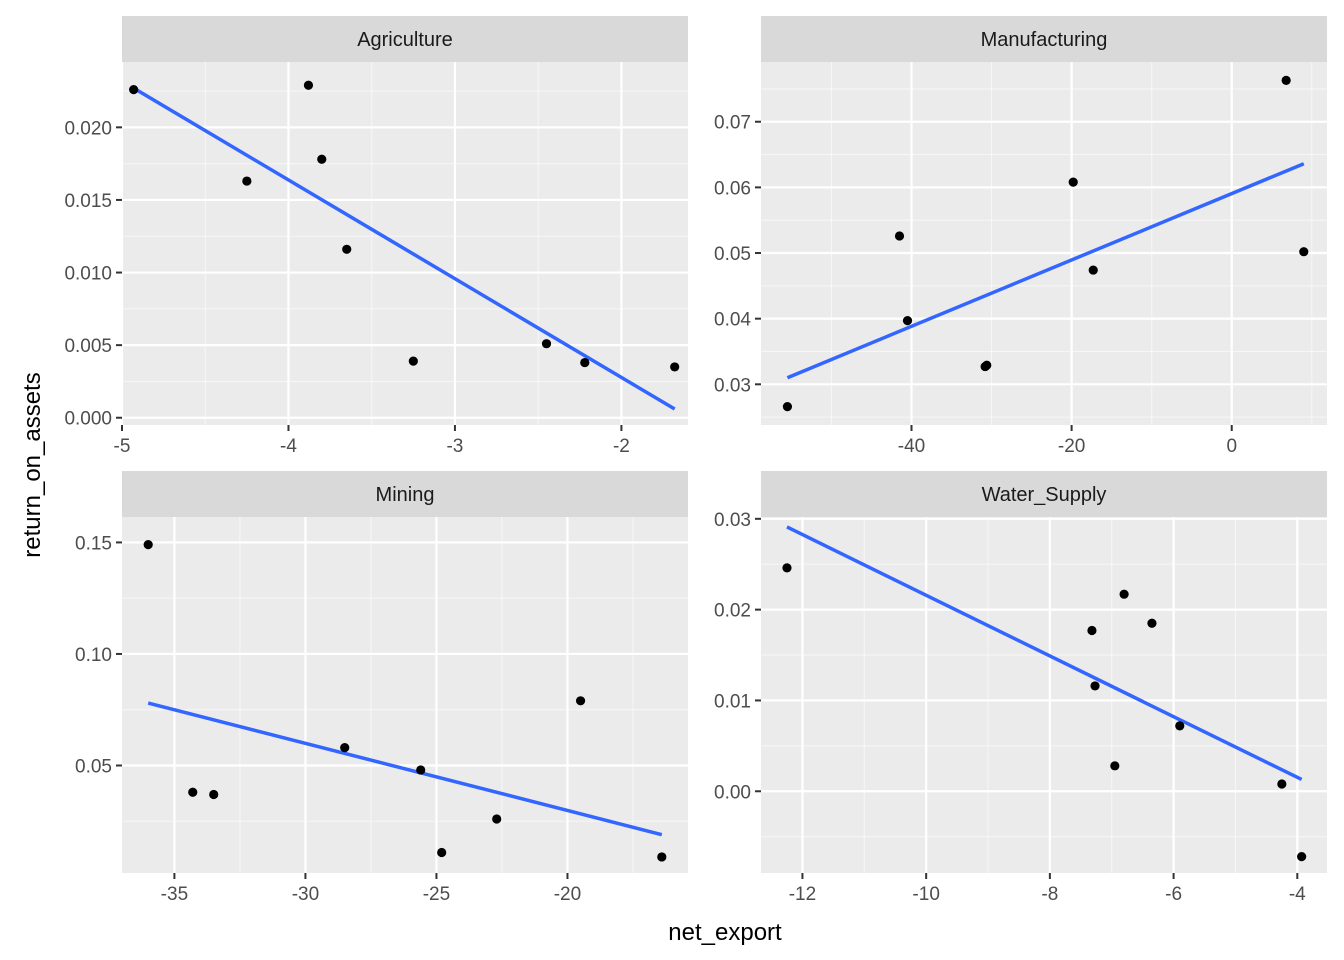 The height and width of the screenshot is (960, 1344). Describe the element at coordinates (732, 701) in the screenshot. I see `y-tick-label: 0.01` at that location.